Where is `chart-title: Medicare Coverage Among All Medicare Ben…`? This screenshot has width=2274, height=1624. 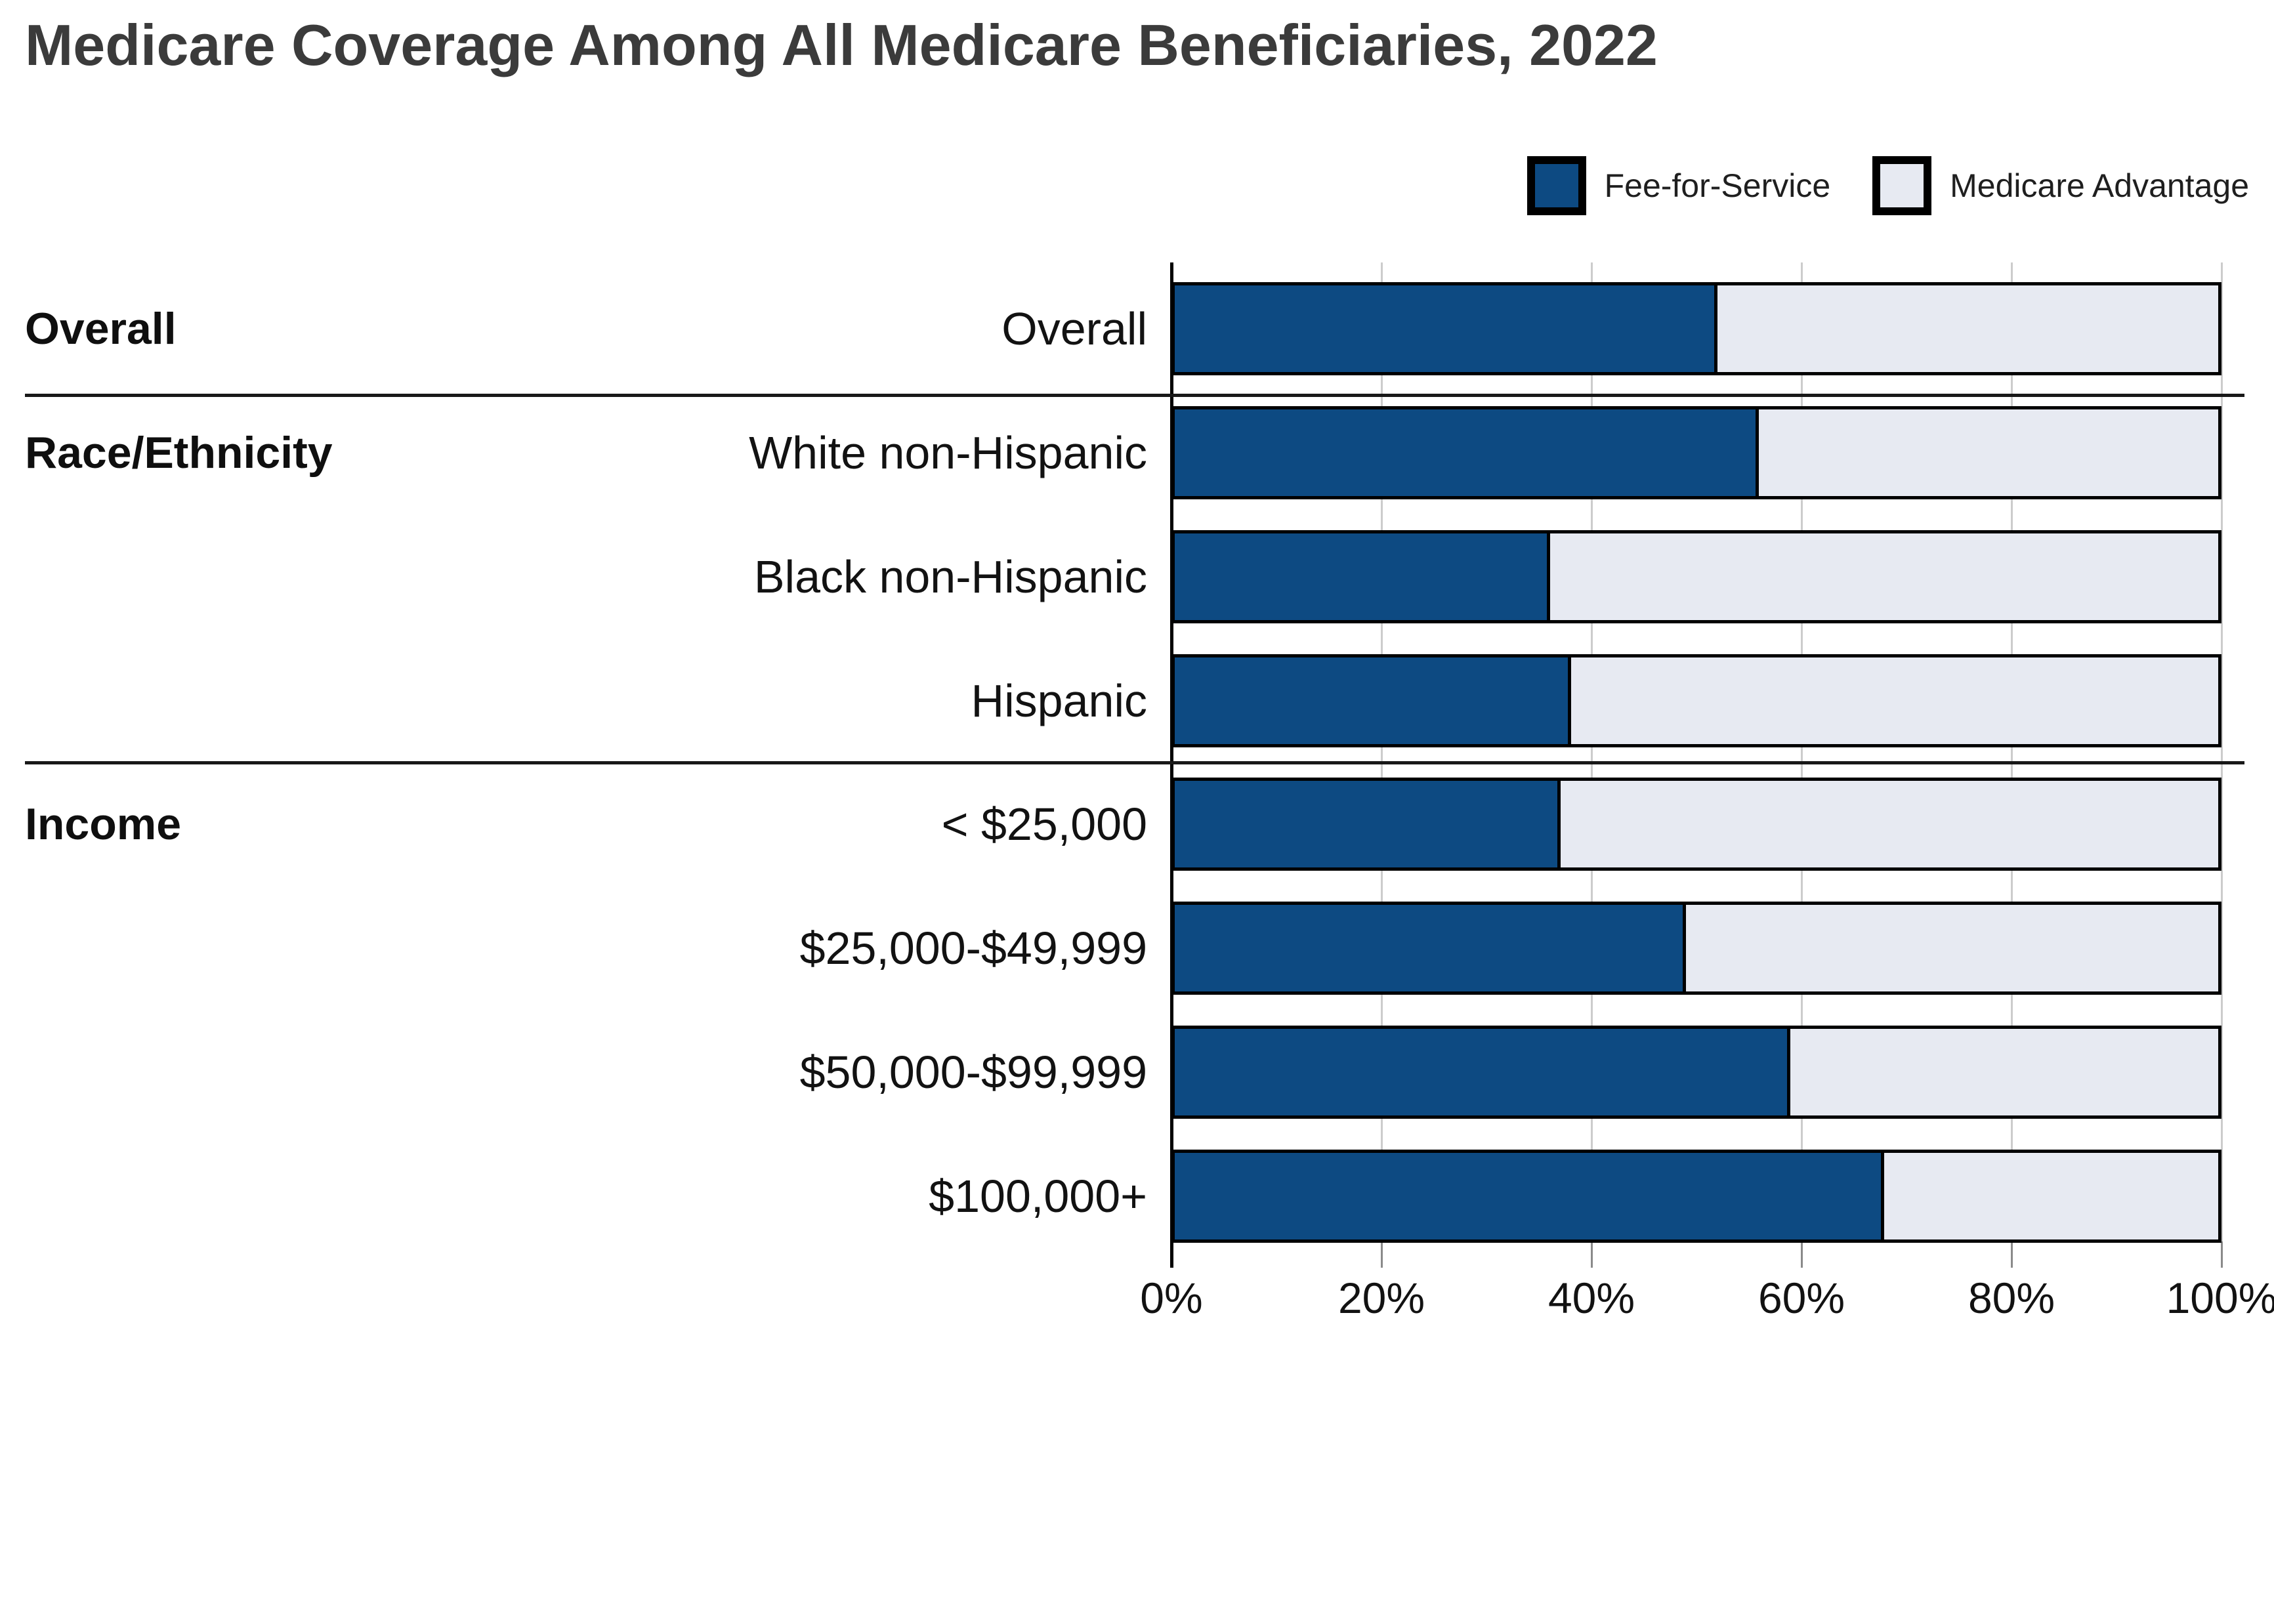 chart-title: Medicare Coverage Among All Medicare Ben… is located at coordinates (841, 45).